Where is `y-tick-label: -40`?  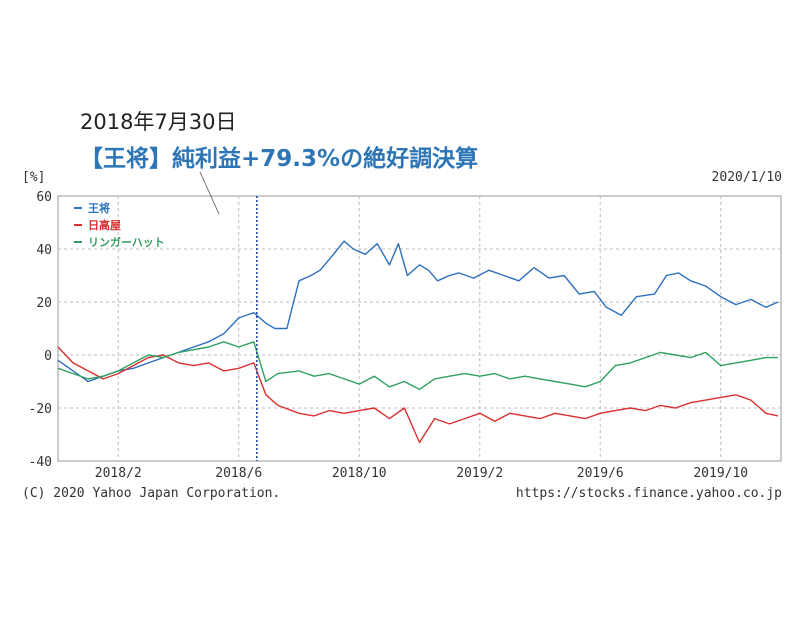
y-tick-label: -40 is located at coordinates (40, 462).